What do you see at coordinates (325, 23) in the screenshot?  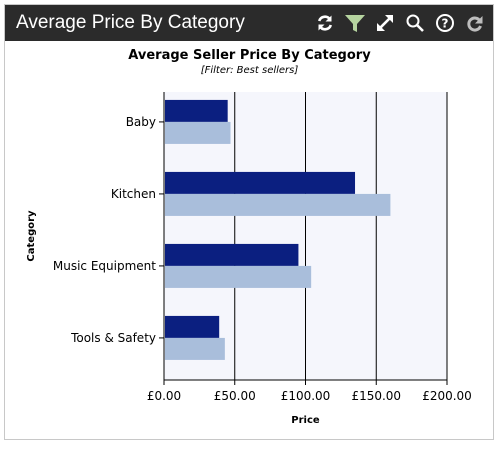 I see `refresh-icon` at bounding box center [325, 23].